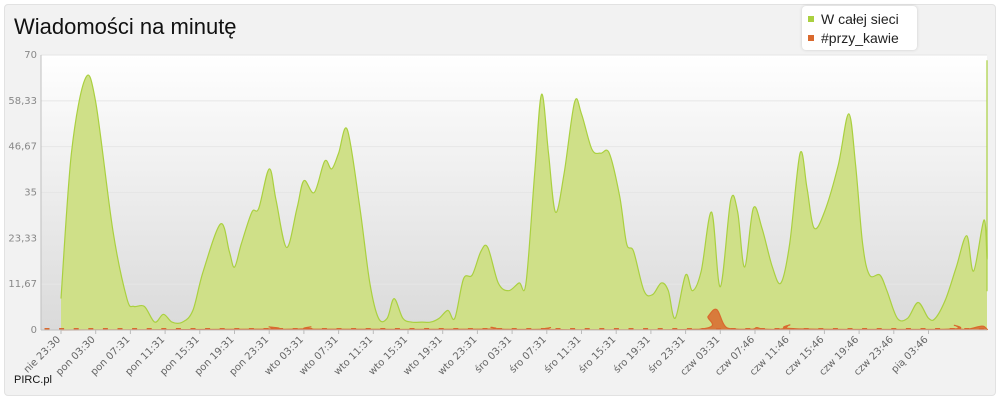 This screenshot has height=400, width=1000. What do you see at coordinates (33, 380) in the screenshot?
I see `site-credit: PIRC.pl` at bounding box center [33, 380].